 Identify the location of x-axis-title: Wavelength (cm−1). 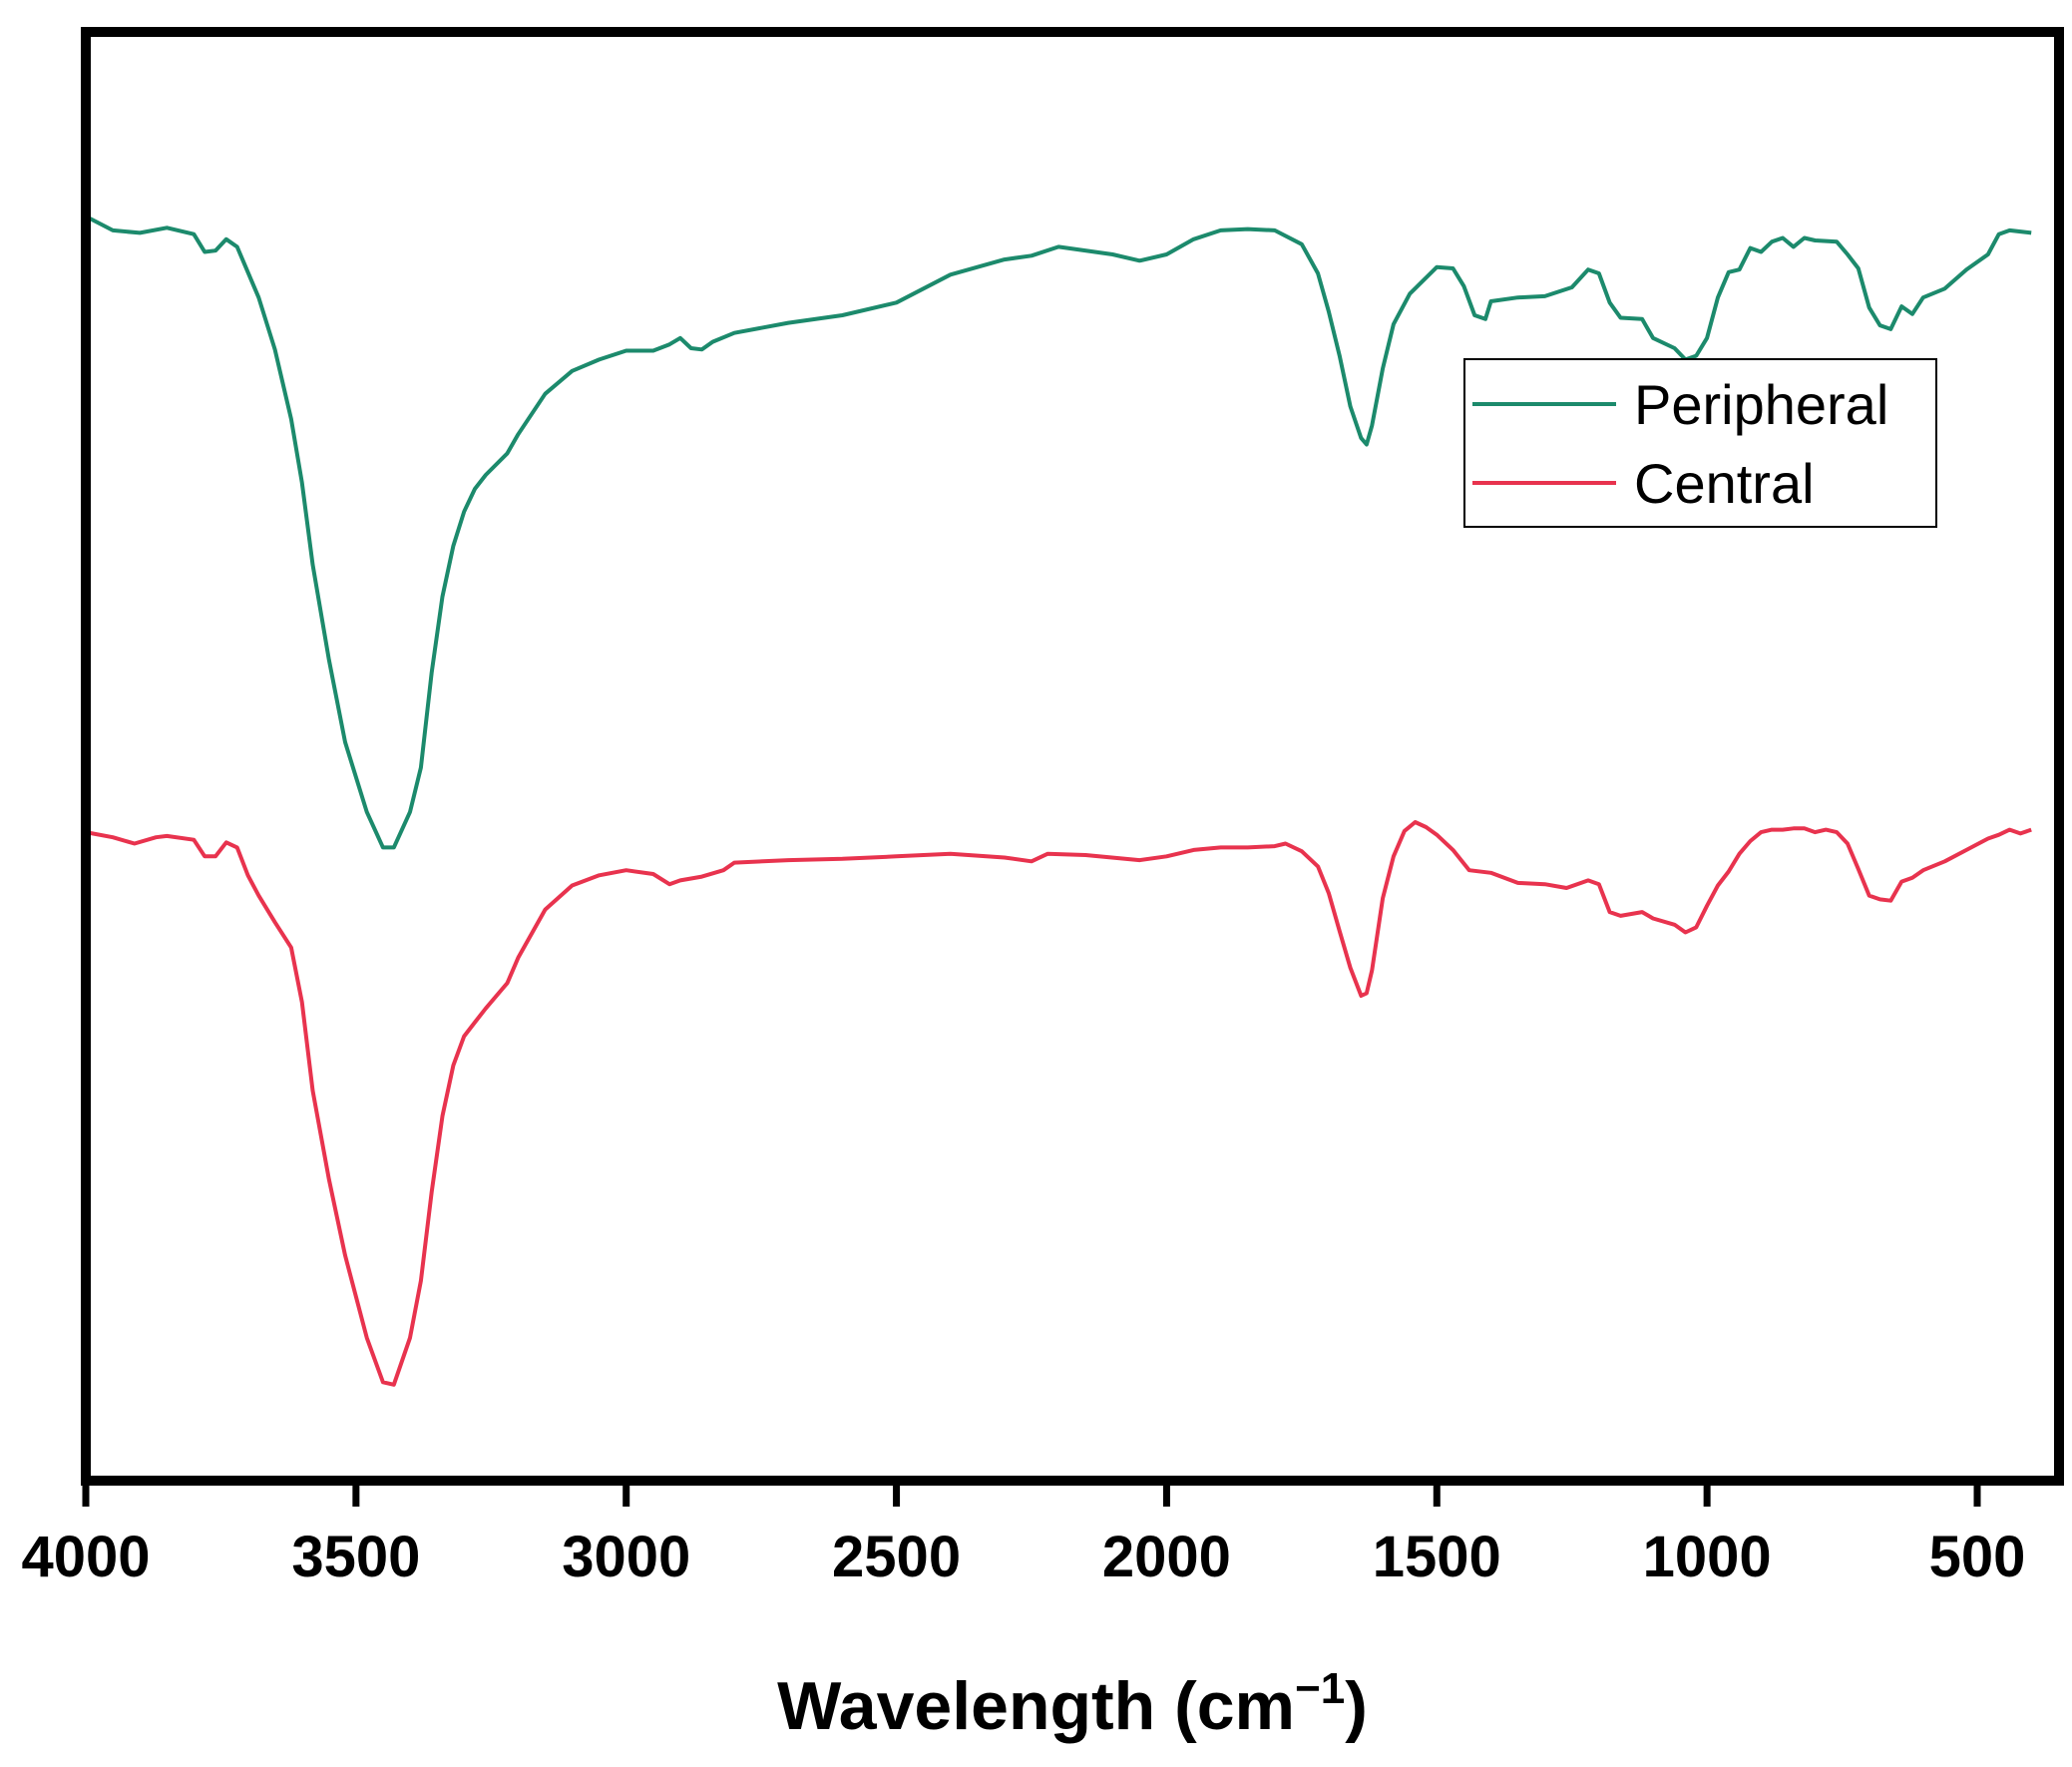
(1072, 1704).